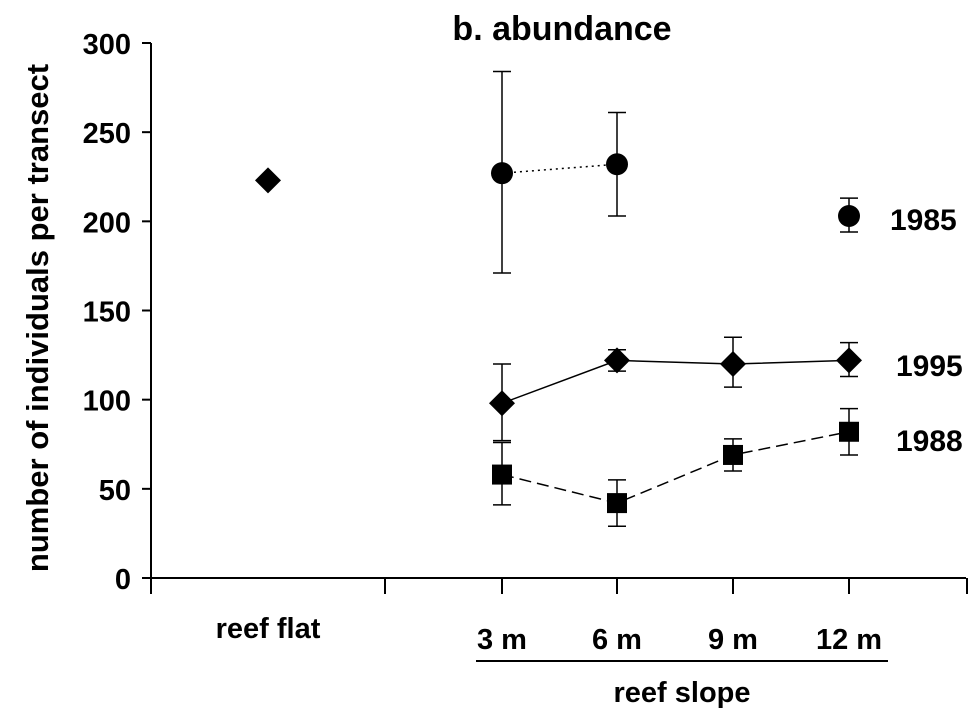  Describe the element at coordinates (107, 402) in the screenshot. I see `y-tick-label: 100` at that location.